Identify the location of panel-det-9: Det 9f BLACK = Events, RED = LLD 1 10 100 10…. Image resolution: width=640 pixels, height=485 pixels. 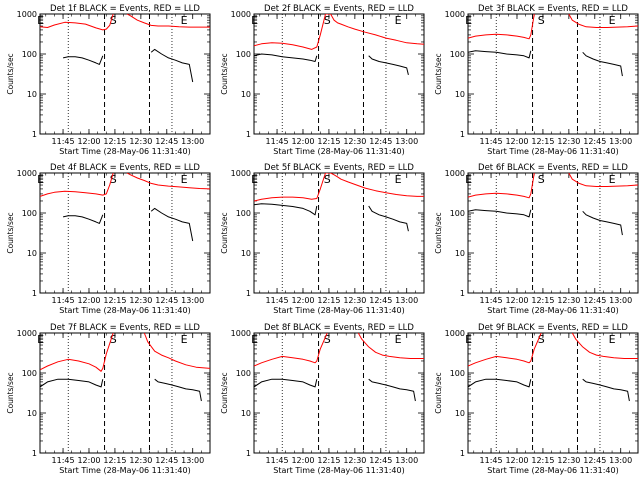
(536, 399).